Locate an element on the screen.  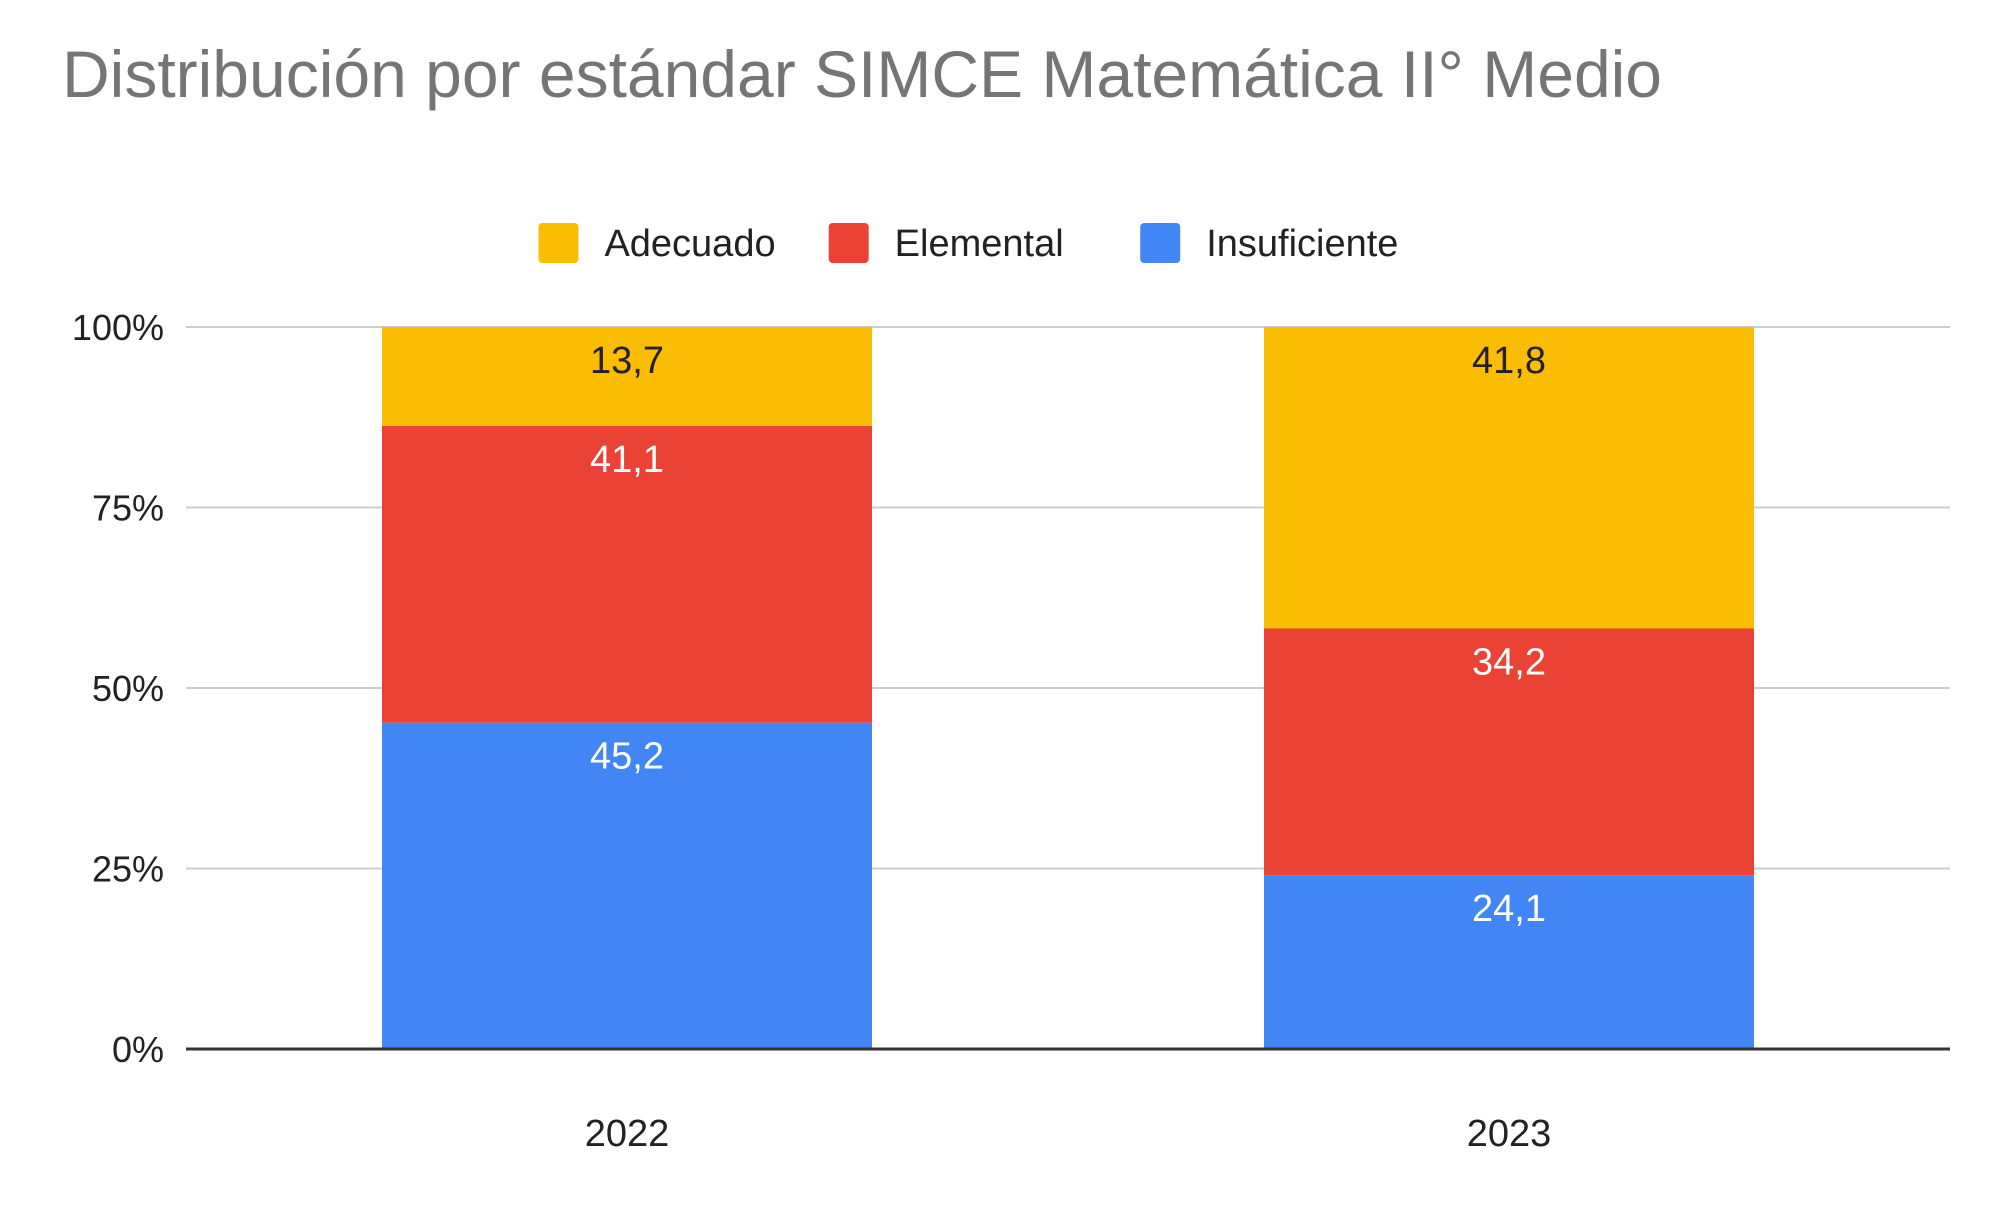
data-label: 24,1 is located at coordinates (1509, 909).